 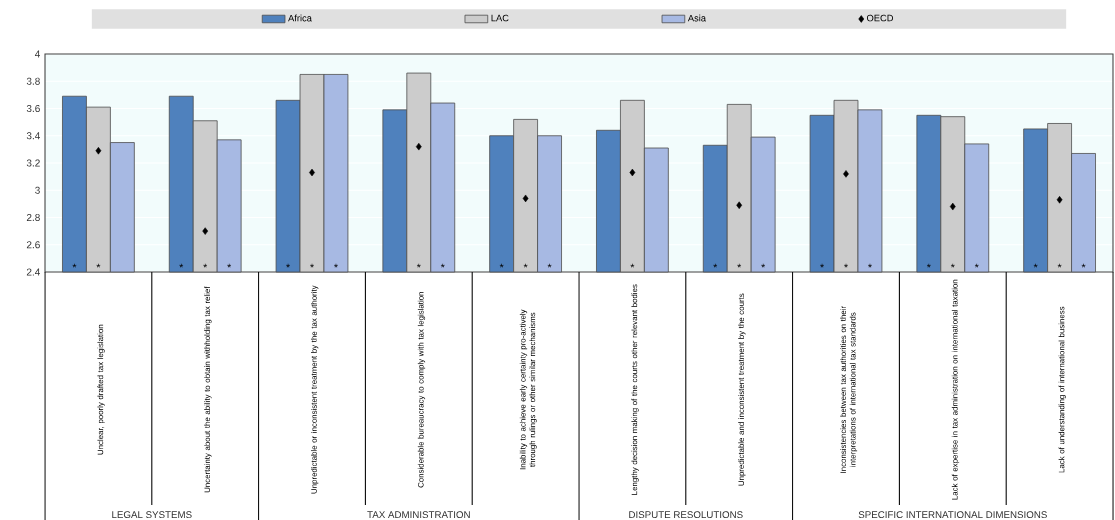 I want to click on y-tick-label: 2.6, so click(x=33, y=245).